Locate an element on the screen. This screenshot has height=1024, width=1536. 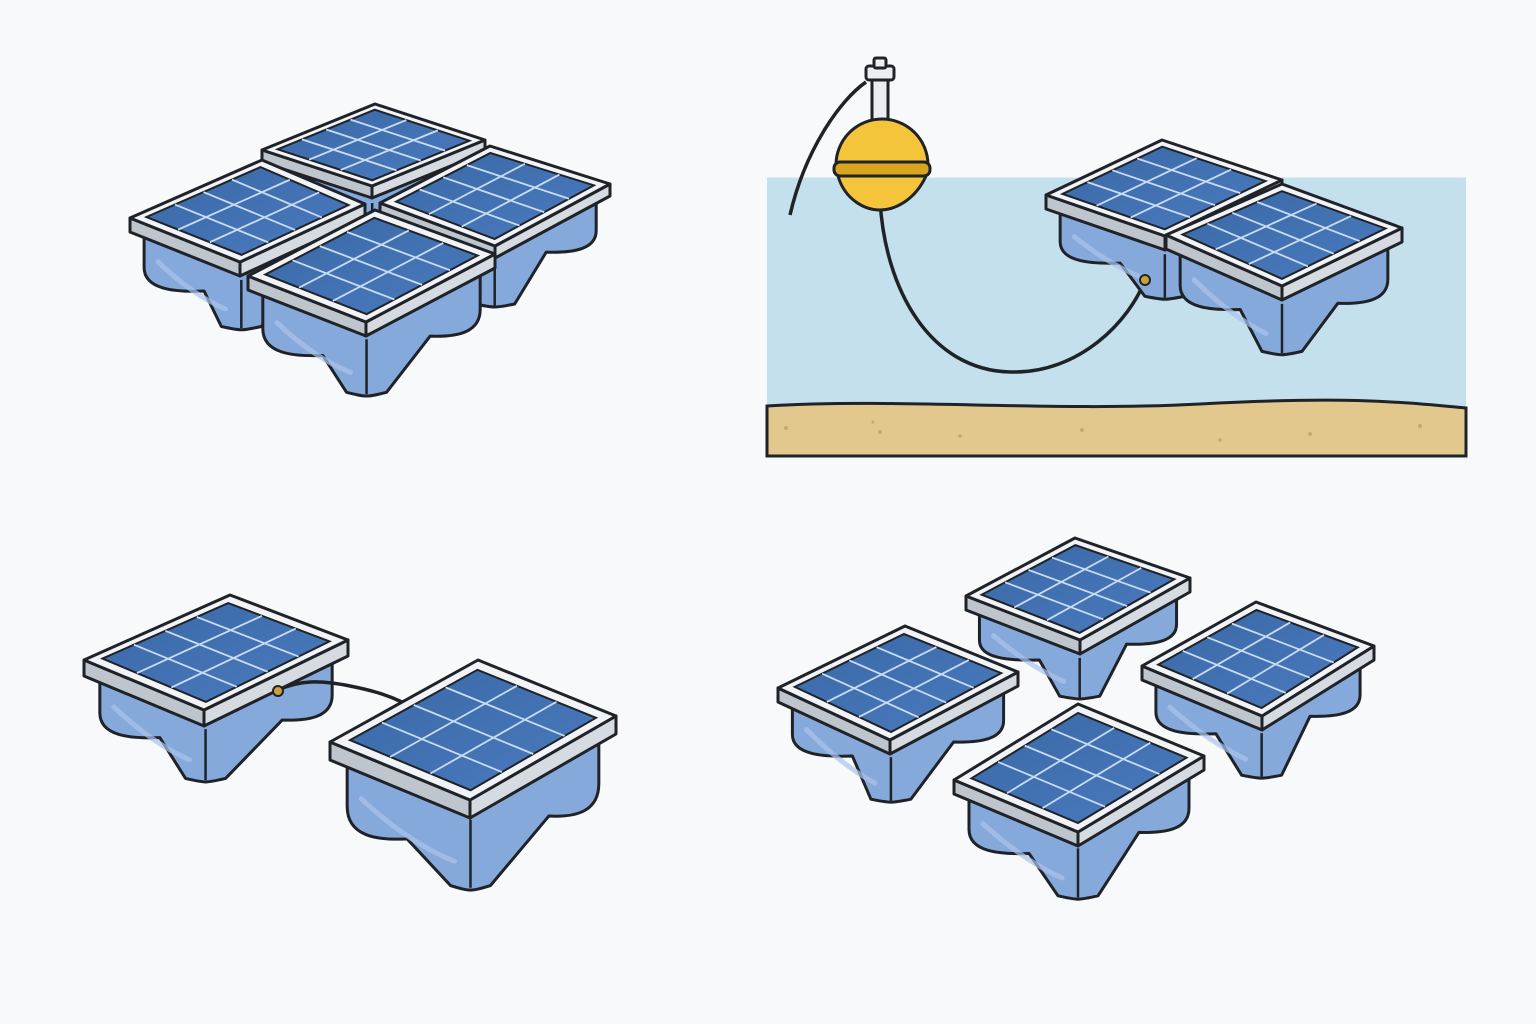
buoy-tether is located at coordinates (827, 148).